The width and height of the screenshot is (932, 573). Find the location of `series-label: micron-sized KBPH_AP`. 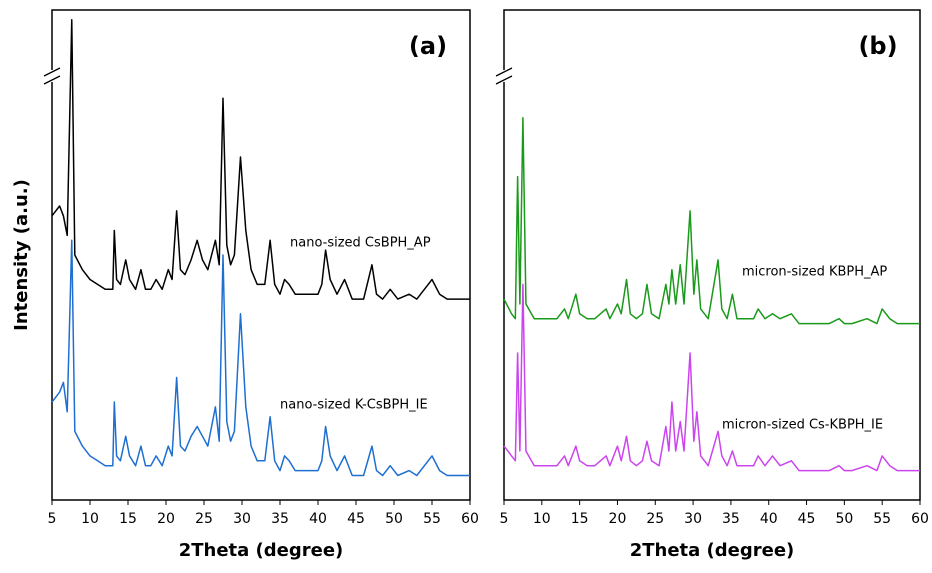

series-label: micron-sized KBPH_AP is located at coordinates (814, 272).